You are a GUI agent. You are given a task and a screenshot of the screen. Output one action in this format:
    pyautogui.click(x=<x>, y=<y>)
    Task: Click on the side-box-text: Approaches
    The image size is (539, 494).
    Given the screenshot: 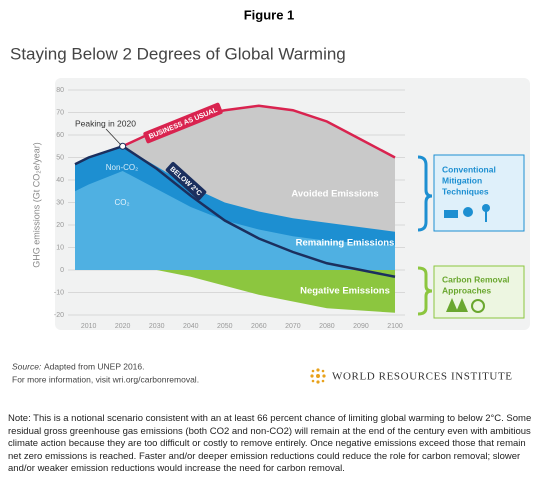 What is the action you would take?
    pyautogui.click(x=466, y=290)
    